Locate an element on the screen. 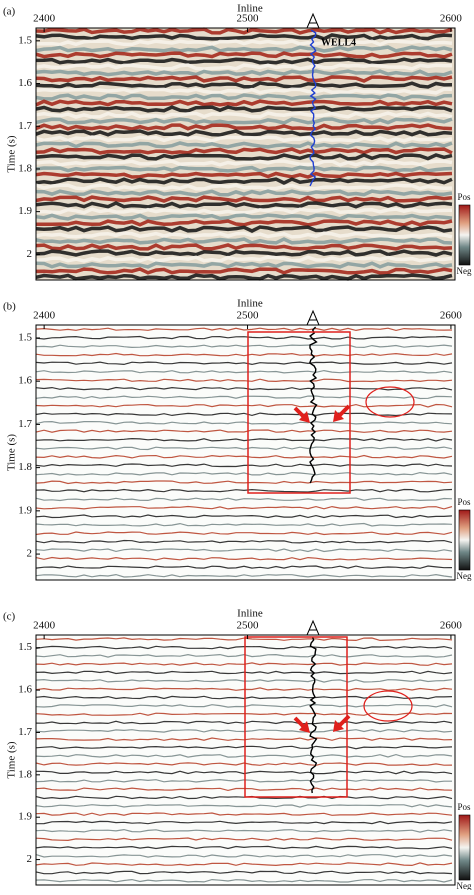 The height and width of the screenshot is (895, 474). y-tick-label: 1.8 is located at coordinates (25, 168).